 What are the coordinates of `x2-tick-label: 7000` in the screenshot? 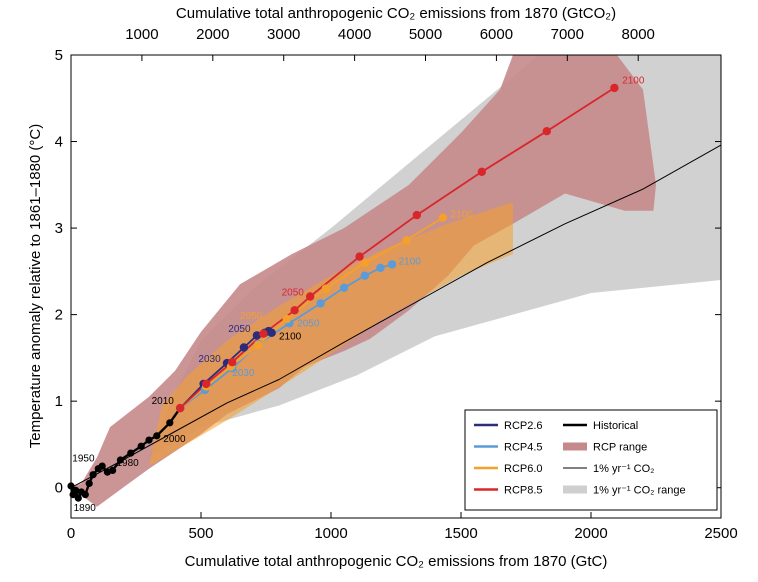 It's located at (567, 34).